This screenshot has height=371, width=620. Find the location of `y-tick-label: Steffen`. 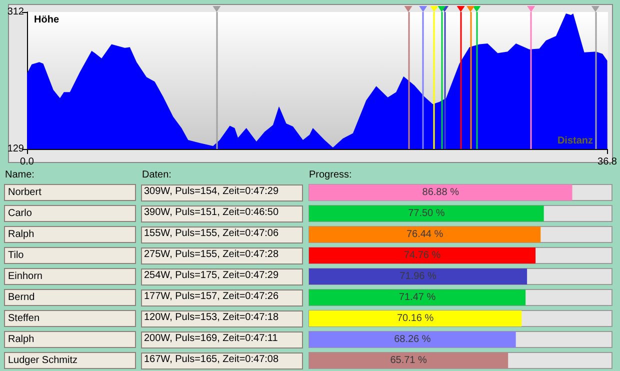

y-tick-label: Steffen is located at coordinates (24, 318).